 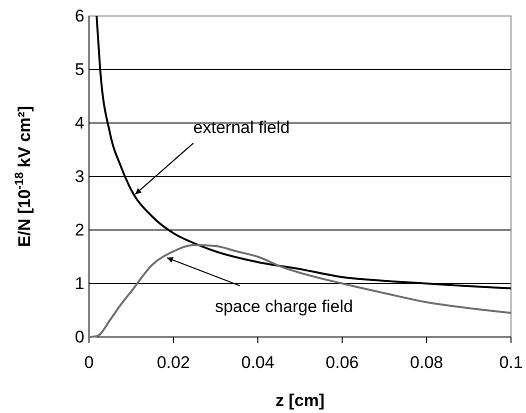 What do you see at coordinates (79, 283) in the screenshot?
I see `y-tick-label: 1` at bounding box center [79, 283].